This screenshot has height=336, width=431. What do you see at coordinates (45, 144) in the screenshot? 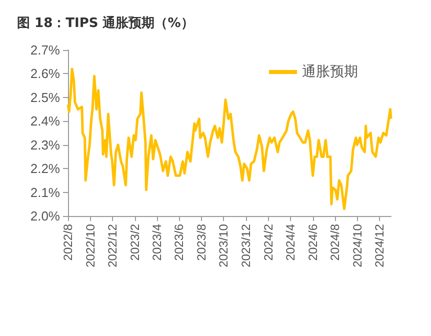
I see `y-tick-label: 2.3%` at bounding box center [45, 144].